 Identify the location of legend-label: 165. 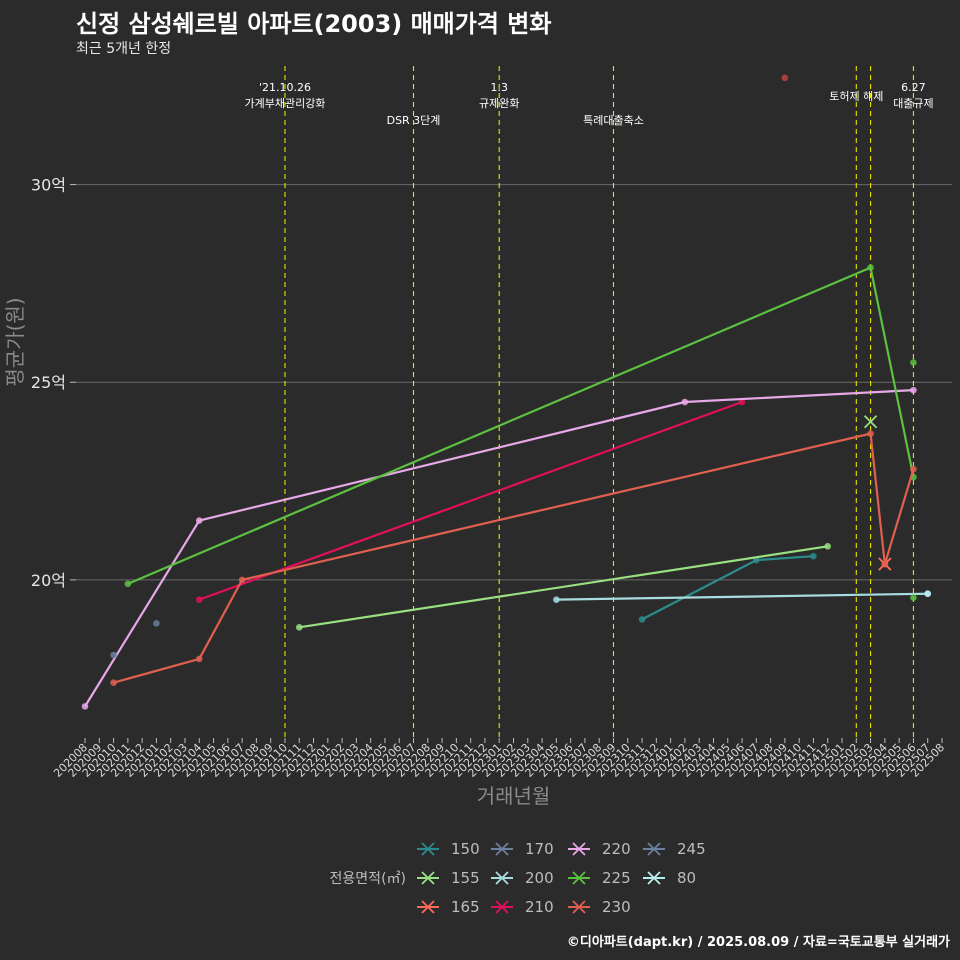
(465, 907).